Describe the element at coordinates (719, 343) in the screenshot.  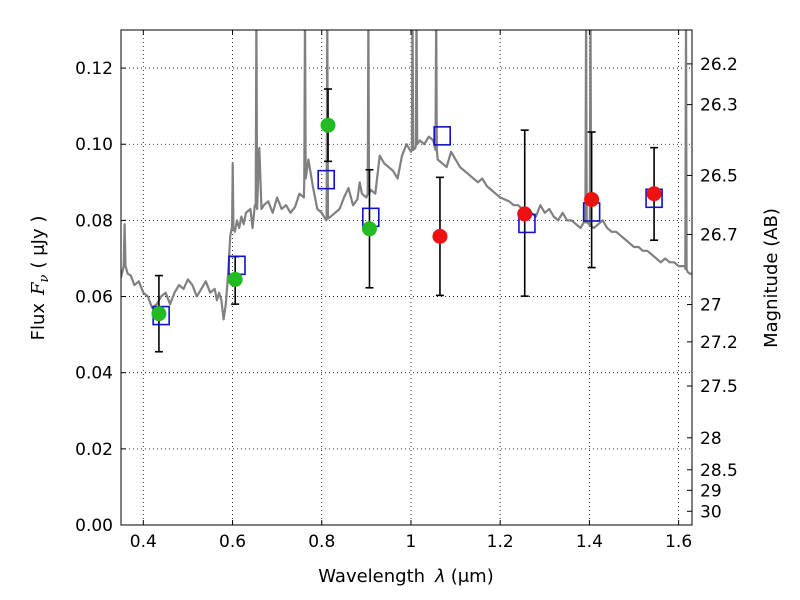
I see `y2-tick-label: 27.2` at that location.